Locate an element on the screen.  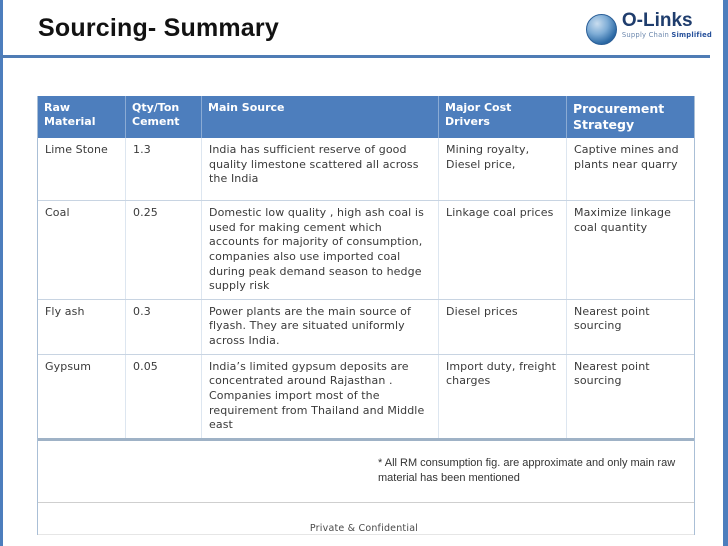
header-cell: Main Source is located at coordinates (320, 117).